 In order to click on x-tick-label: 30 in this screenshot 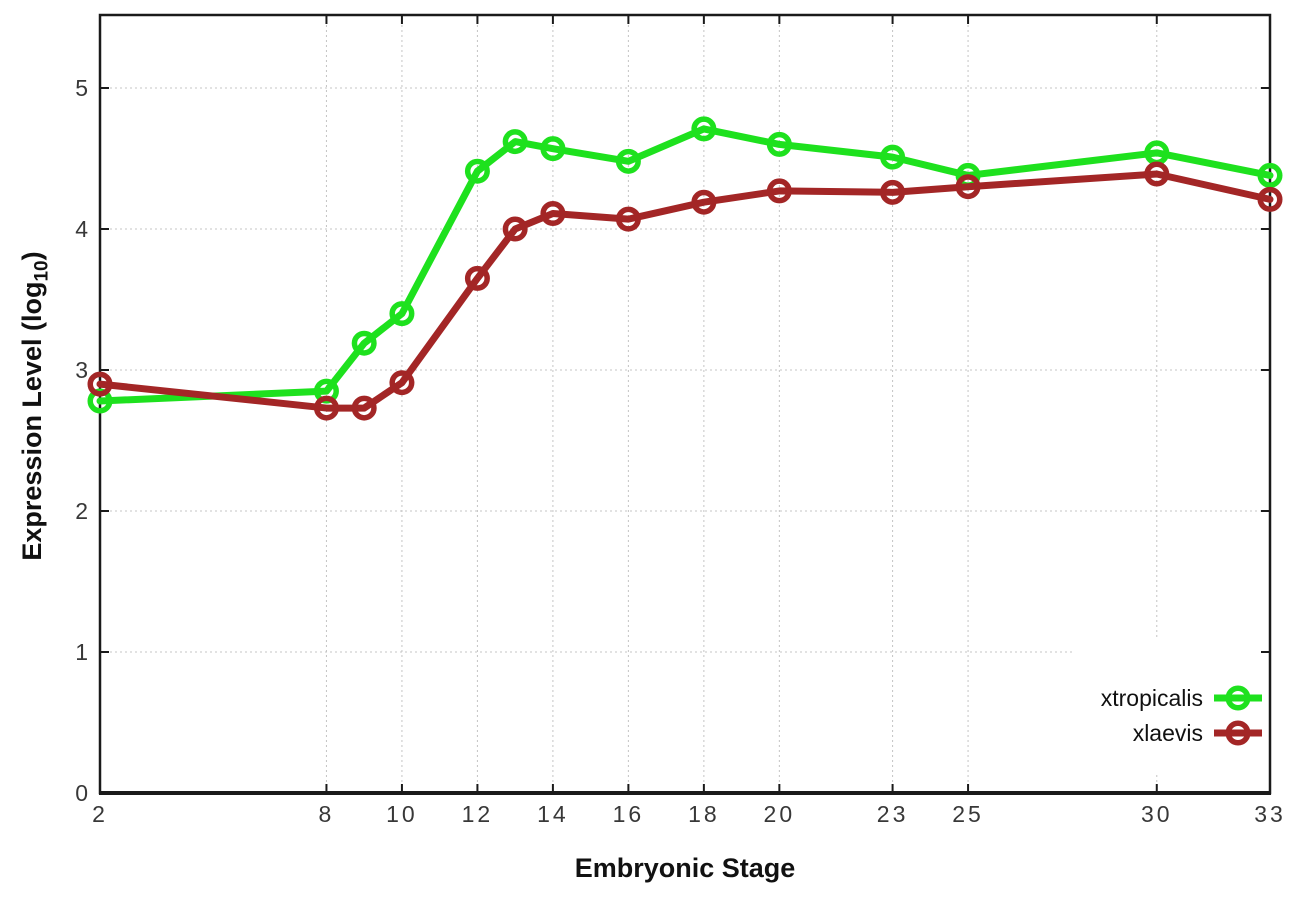, I will do `click(1156, 814)`.